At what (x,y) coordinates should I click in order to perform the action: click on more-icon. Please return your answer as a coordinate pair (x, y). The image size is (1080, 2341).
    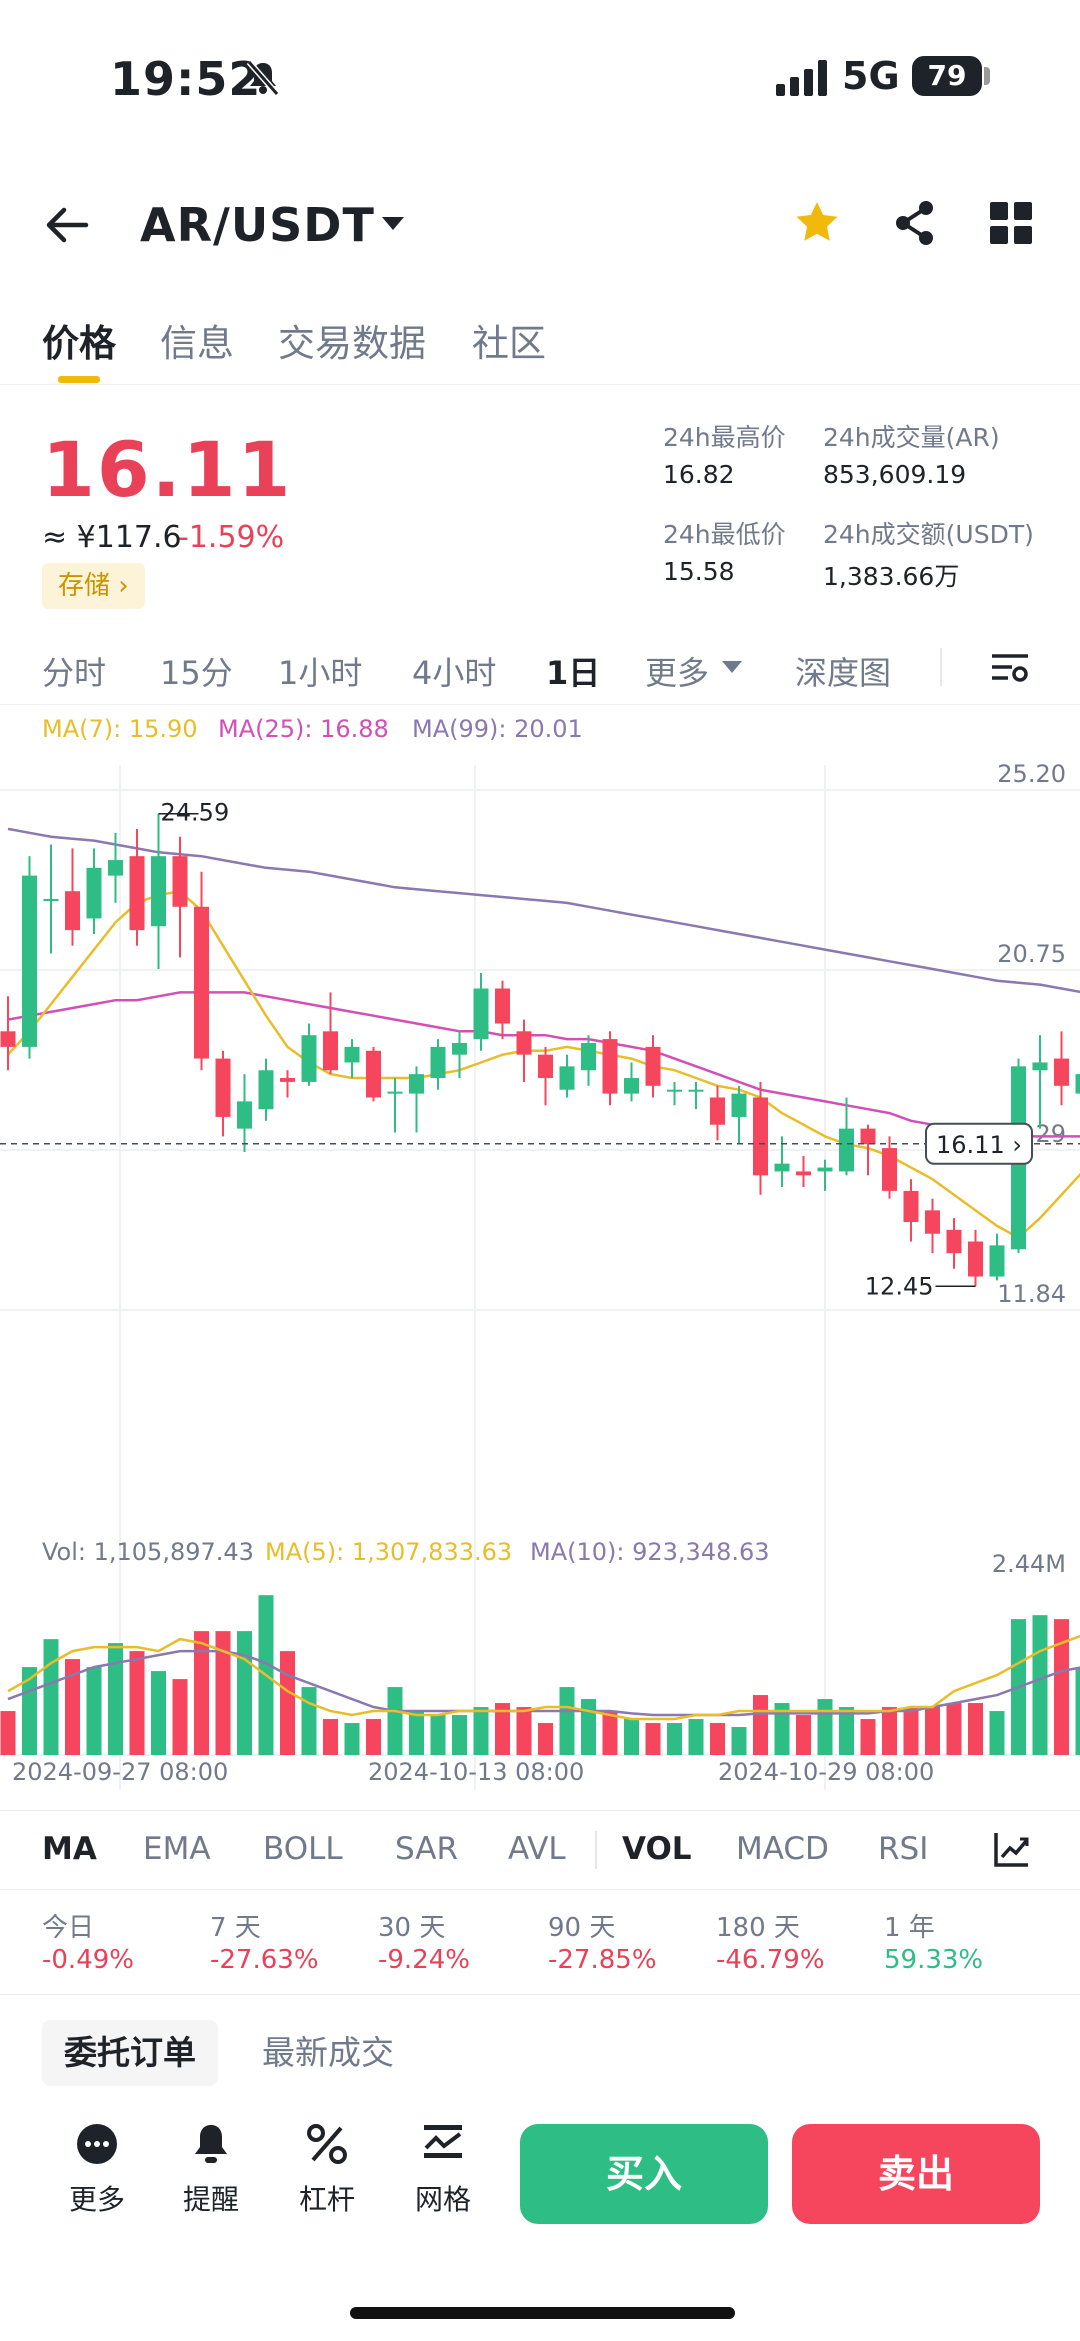
    Looking at the image, I should click on (97, 2144).